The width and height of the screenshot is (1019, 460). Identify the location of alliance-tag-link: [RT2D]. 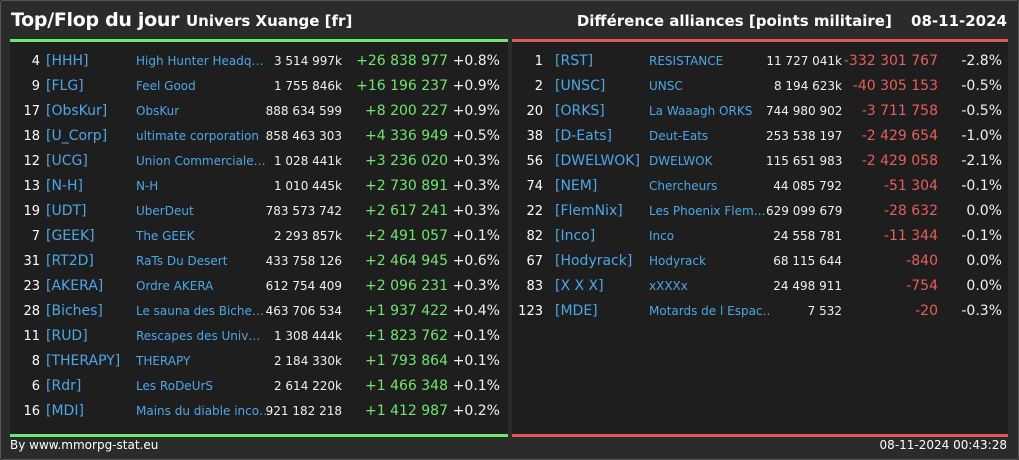
(70, 261).